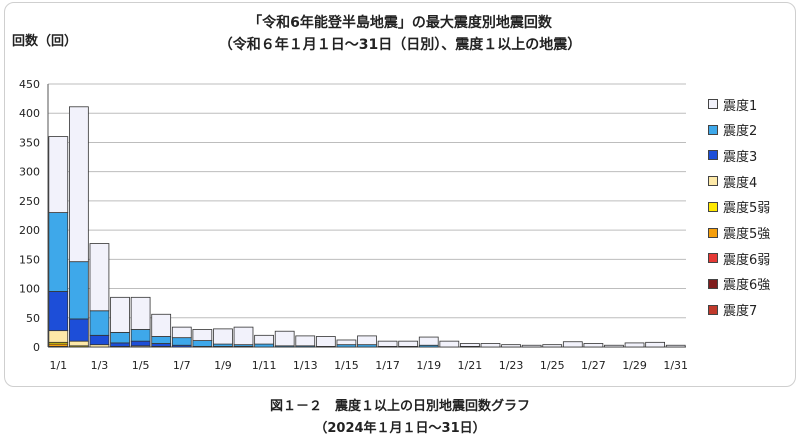 This screenshot has height=447, width=800. Describe the element at coordinates (29, 289) in the screenshot. I see `y-tick-label: 100` at that location.